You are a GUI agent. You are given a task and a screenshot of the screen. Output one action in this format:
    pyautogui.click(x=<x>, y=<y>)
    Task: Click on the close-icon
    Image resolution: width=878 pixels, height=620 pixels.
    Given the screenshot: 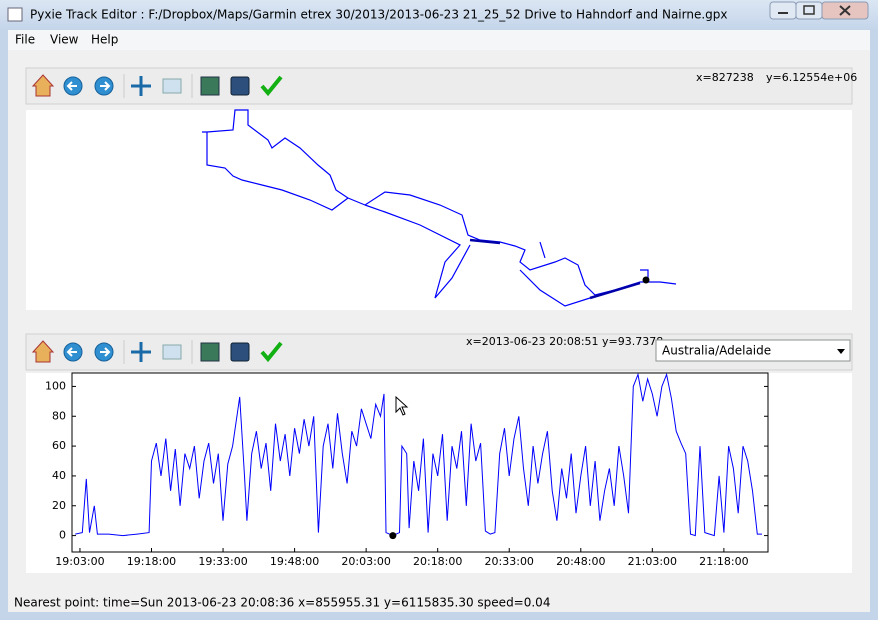 What is the action you would take?
    pyautogui.click(x=845, y=10)
    